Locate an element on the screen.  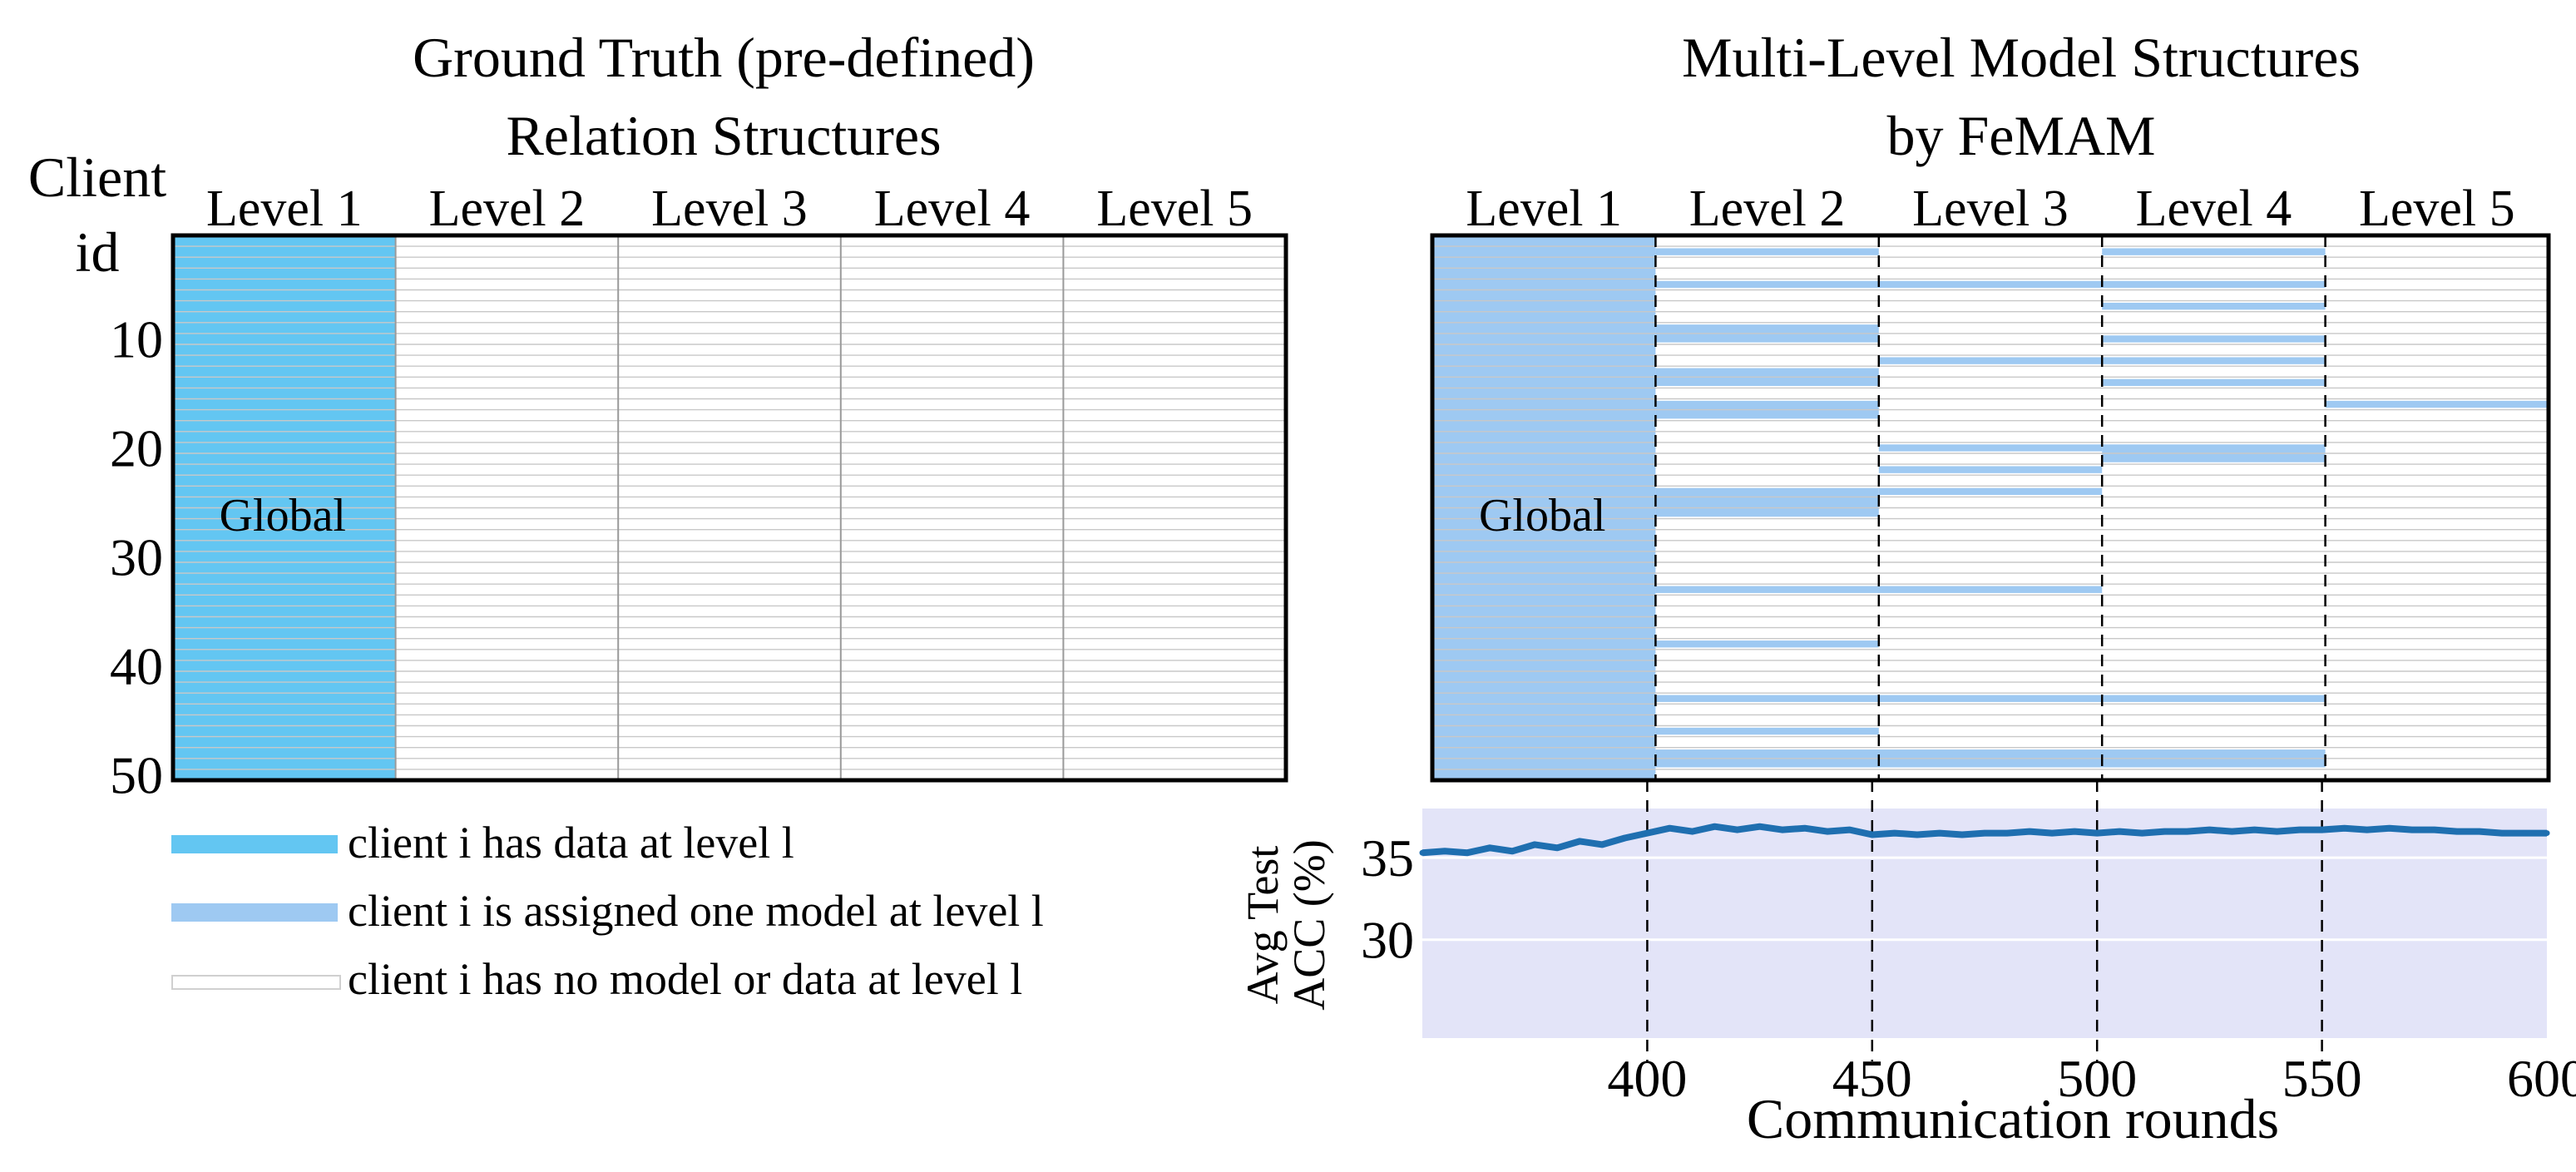
accuracy-y-axis-label: Avg TestACC (%) is located at coordinates (1286, 924).